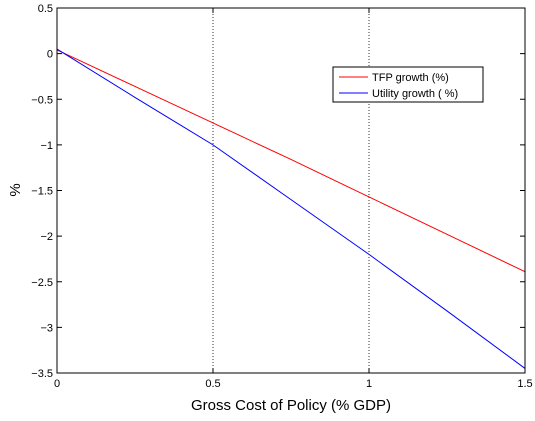 This screenshot has height=421, width=535. What do you see at coordinates (15, 189) in the screenshot?
I see `y-axis-label: %` at bounding box center [15, 189].